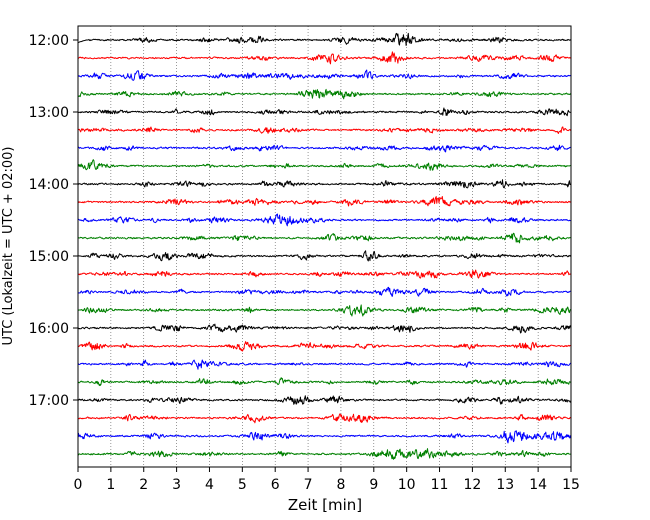 This screenshot has width=650, height=520. I want to click on x-tick-label: 0, so click(78, 485).